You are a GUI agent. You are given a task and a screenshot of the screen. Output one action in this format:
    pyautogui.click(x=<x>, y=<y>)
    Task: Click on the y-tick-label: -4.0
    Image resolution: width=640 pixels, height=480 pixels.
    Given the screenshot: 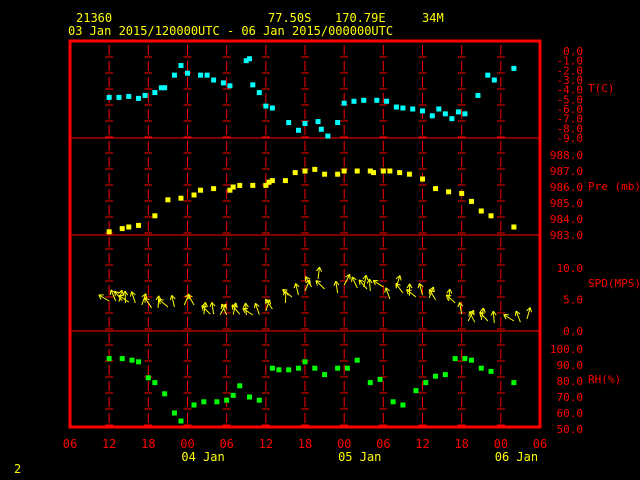 What is the action you would take?
    pyautogui.click(x=570, y=90)
    